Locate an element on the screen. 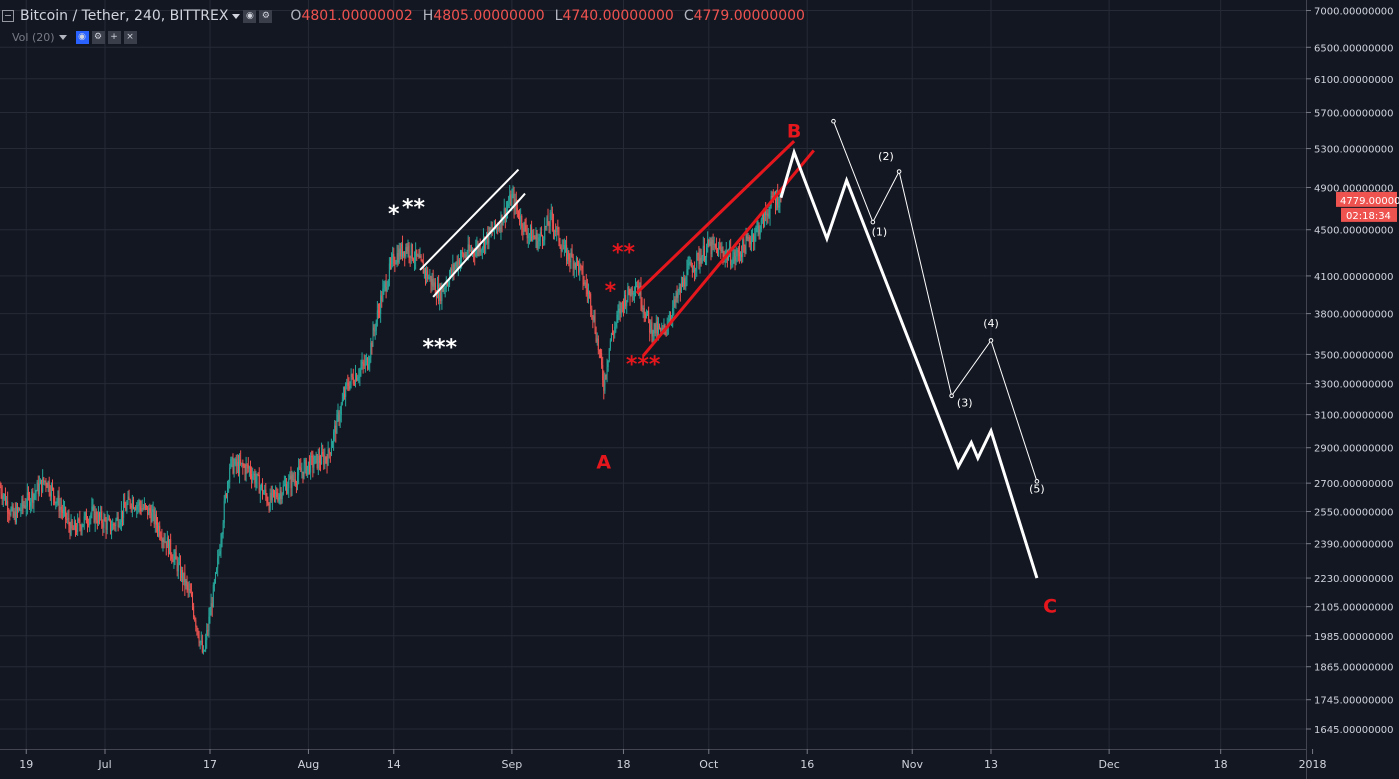 The width and height of the screenshot is (1399, 779). alt-projection-path is located at coordinates (935, 301).